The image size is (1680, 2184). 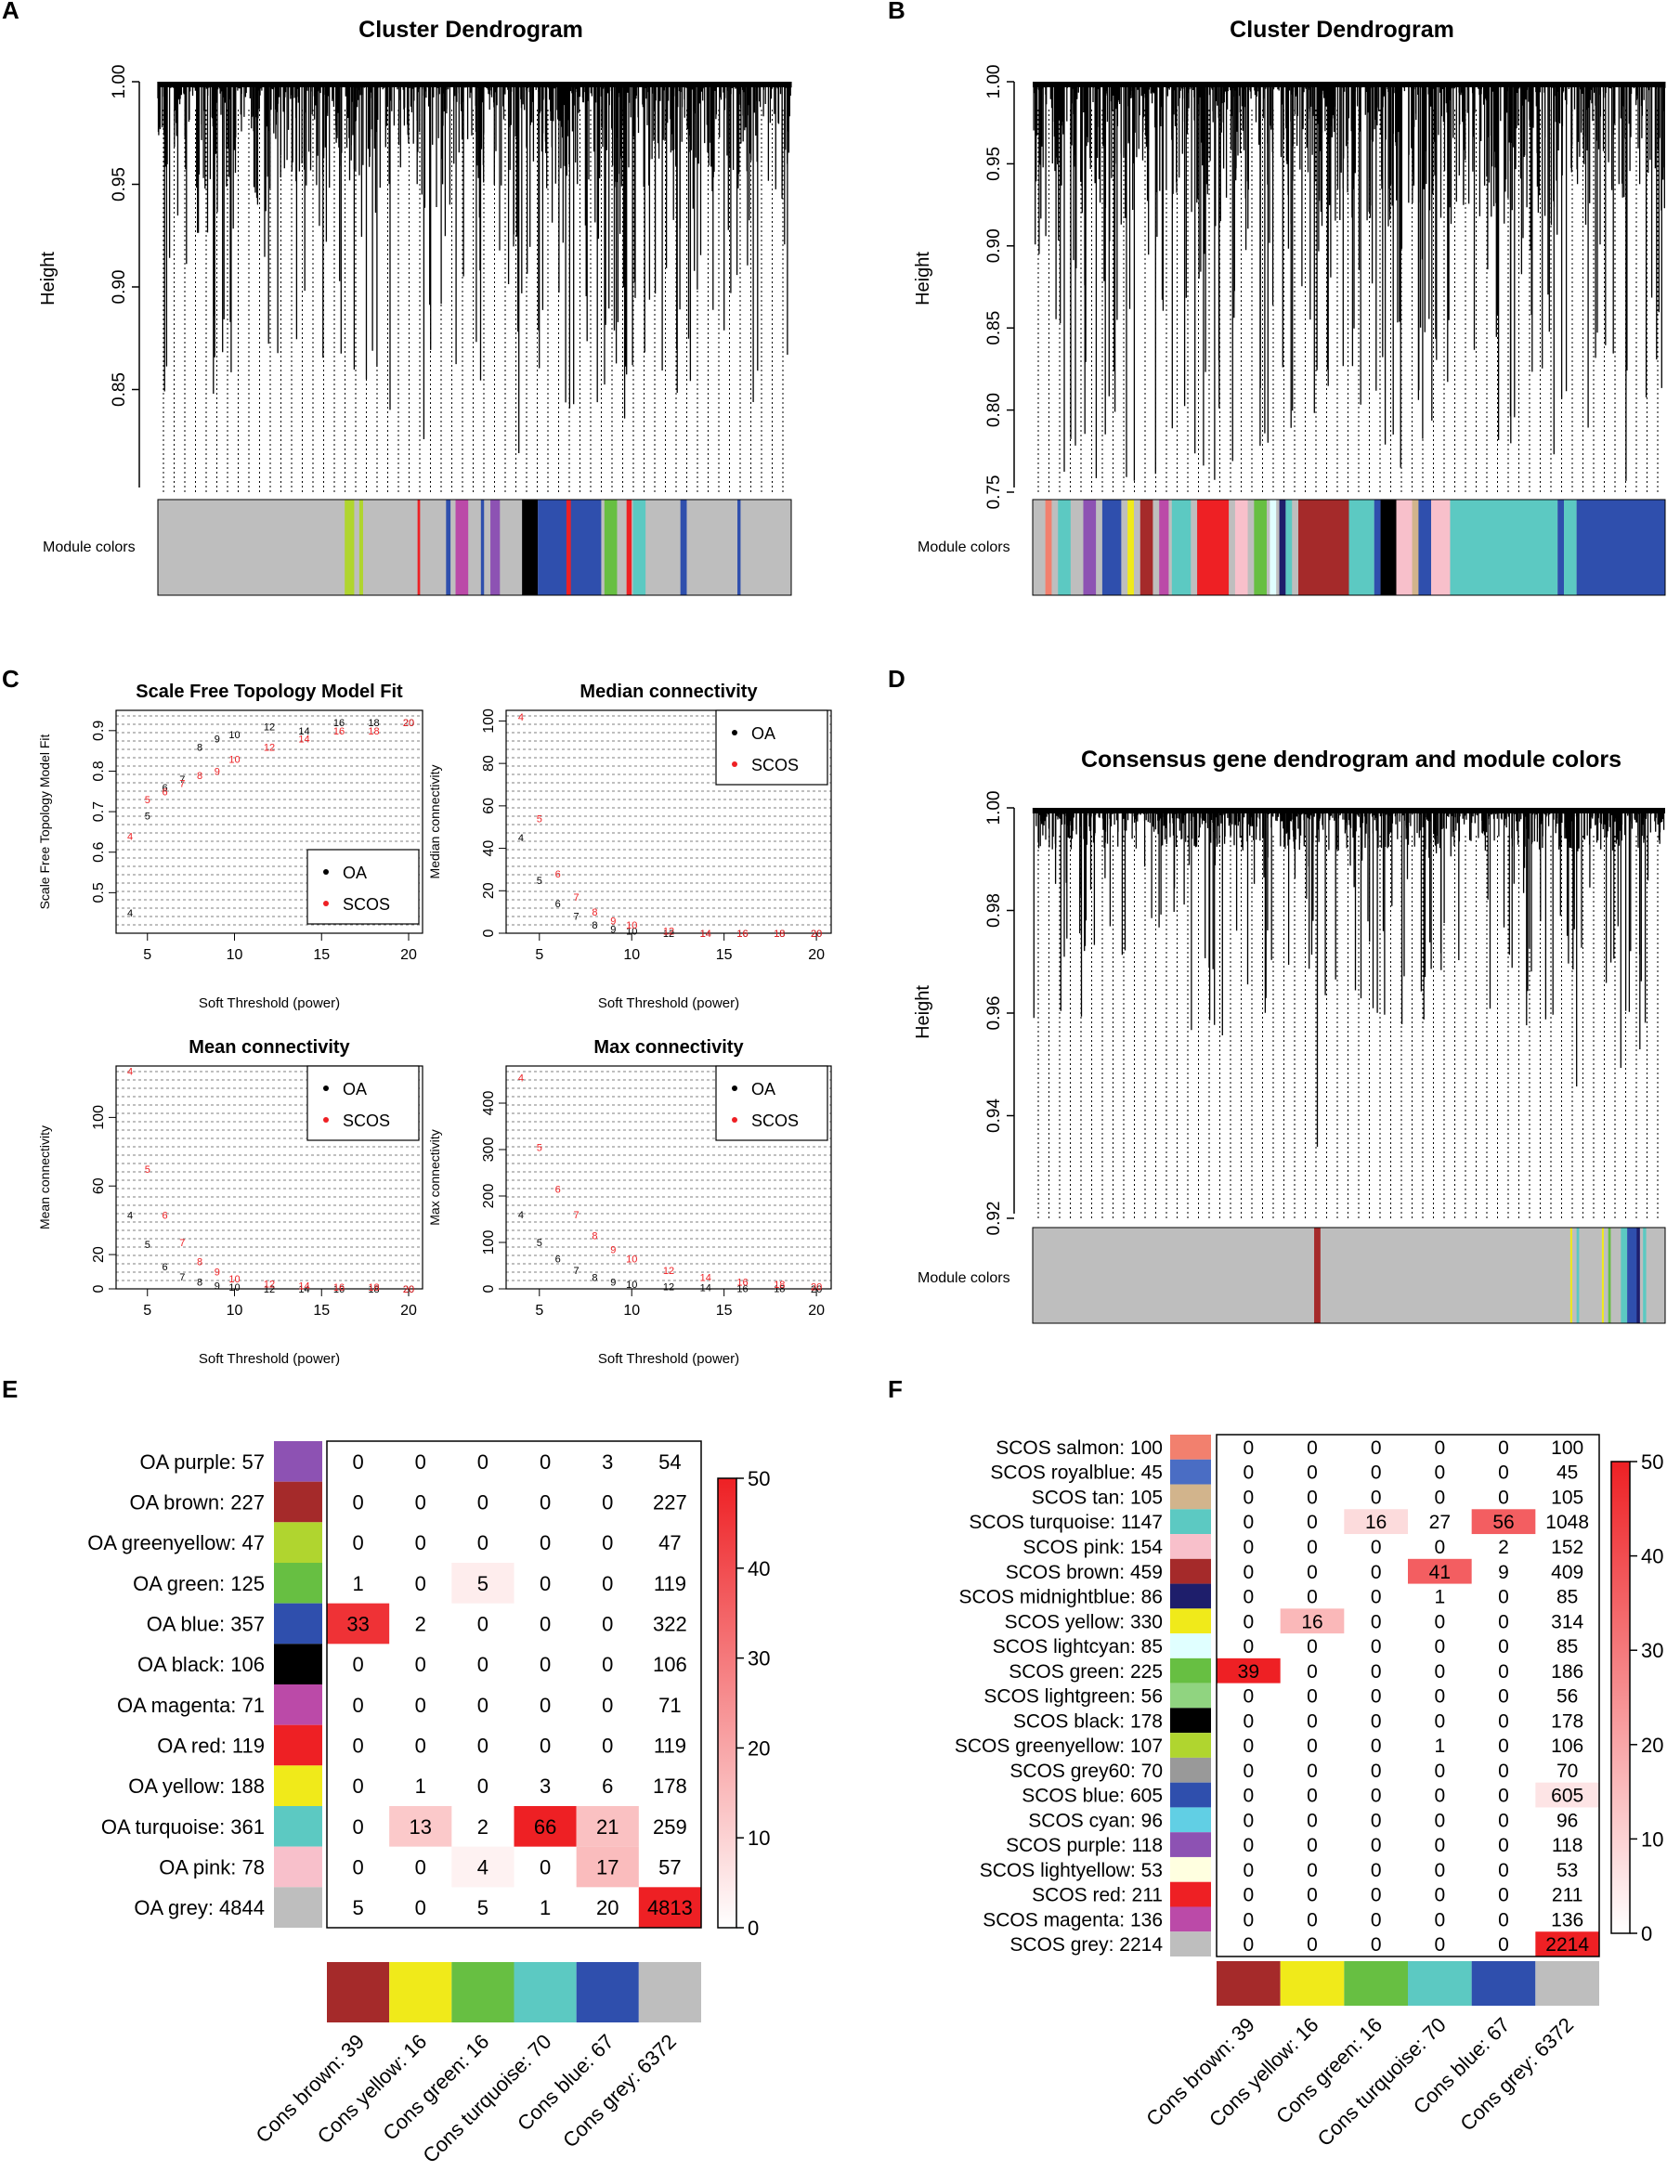 What do you see at coordinates (234, 759) in the screenshot?
I see `scos-point: 10` at bounding box center [234, 759].